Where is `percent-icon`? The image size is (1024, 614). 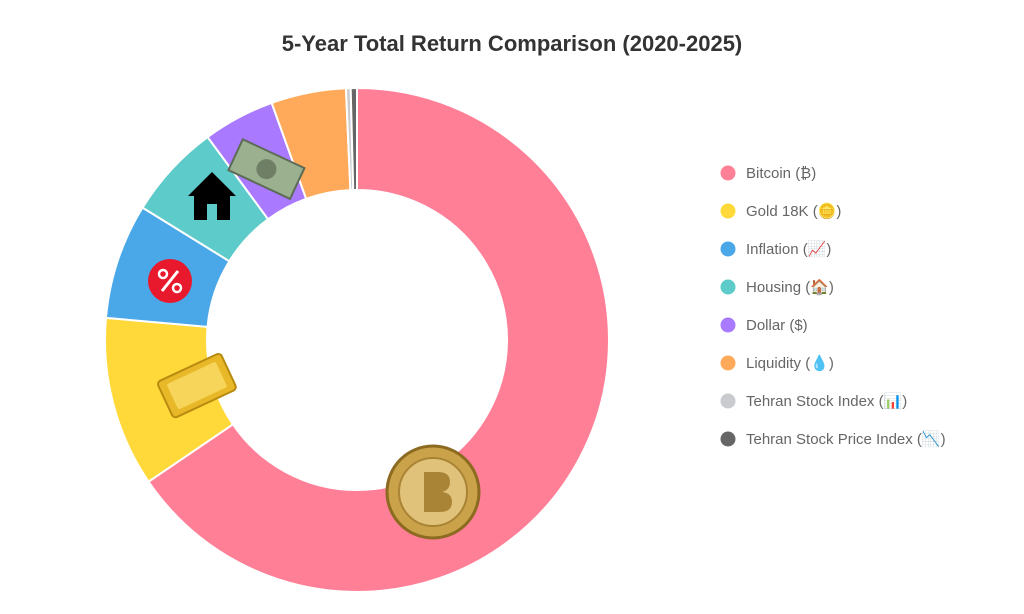
percent-icon is located at coordinates (170, 281).